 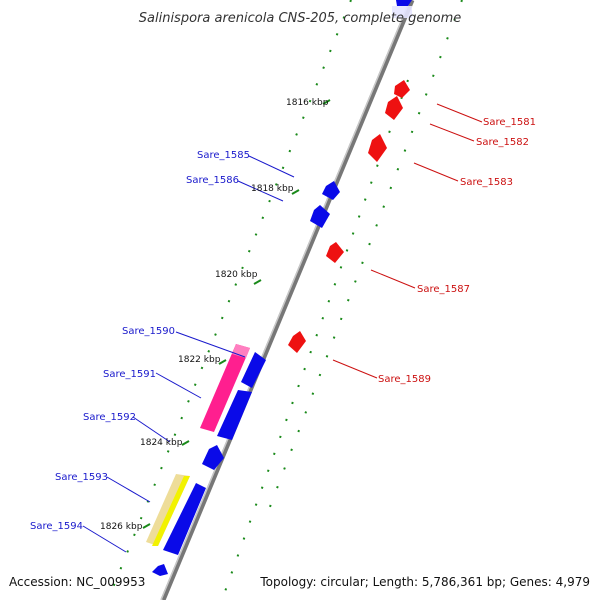 What do you see at coordinates (223, 155) in the screenshot?
I see `gene-label-sare-1585: Sare_1585` at bounding box center [223, 155].